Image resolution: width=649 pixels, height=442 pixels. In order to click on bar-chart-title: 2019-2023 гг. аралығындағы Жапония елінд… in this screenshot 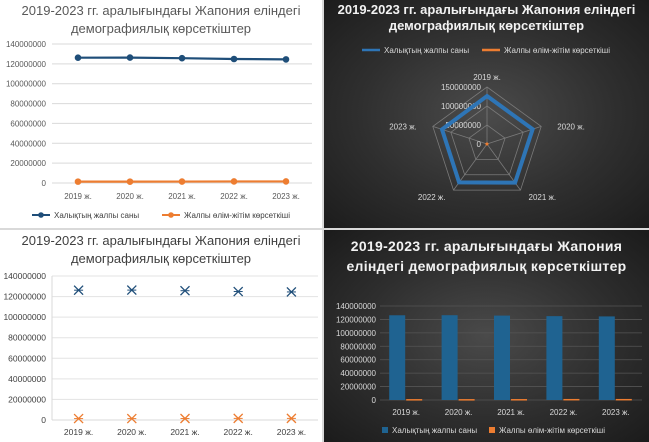, I will do `click(486, 256)`.